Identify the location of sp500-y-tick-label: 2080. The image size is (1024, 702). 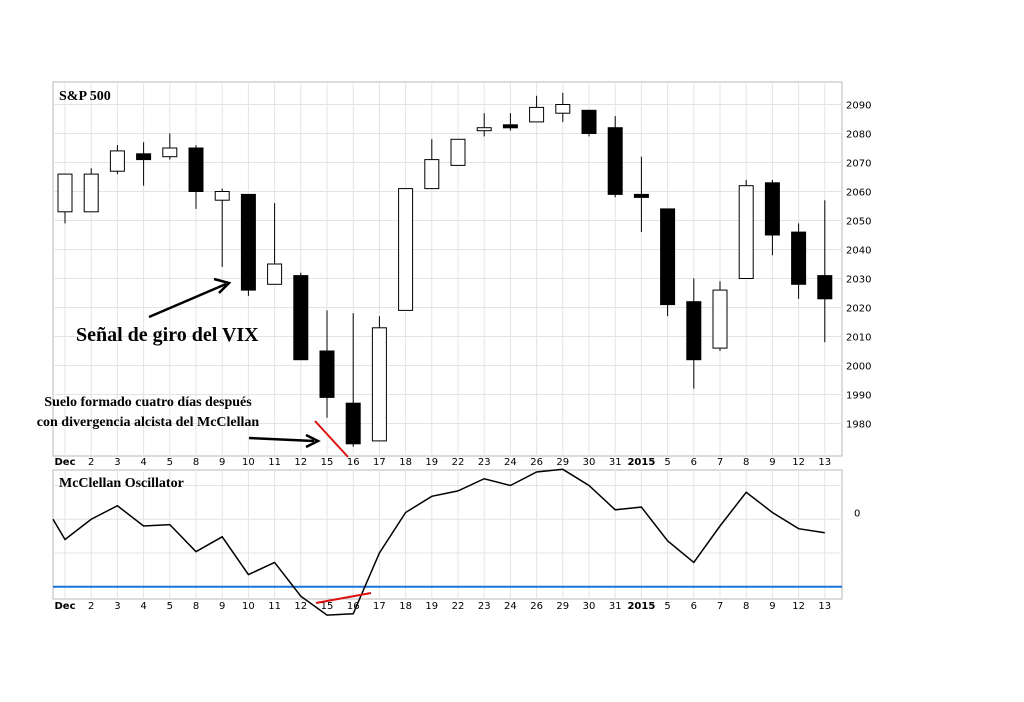
(858, 135).